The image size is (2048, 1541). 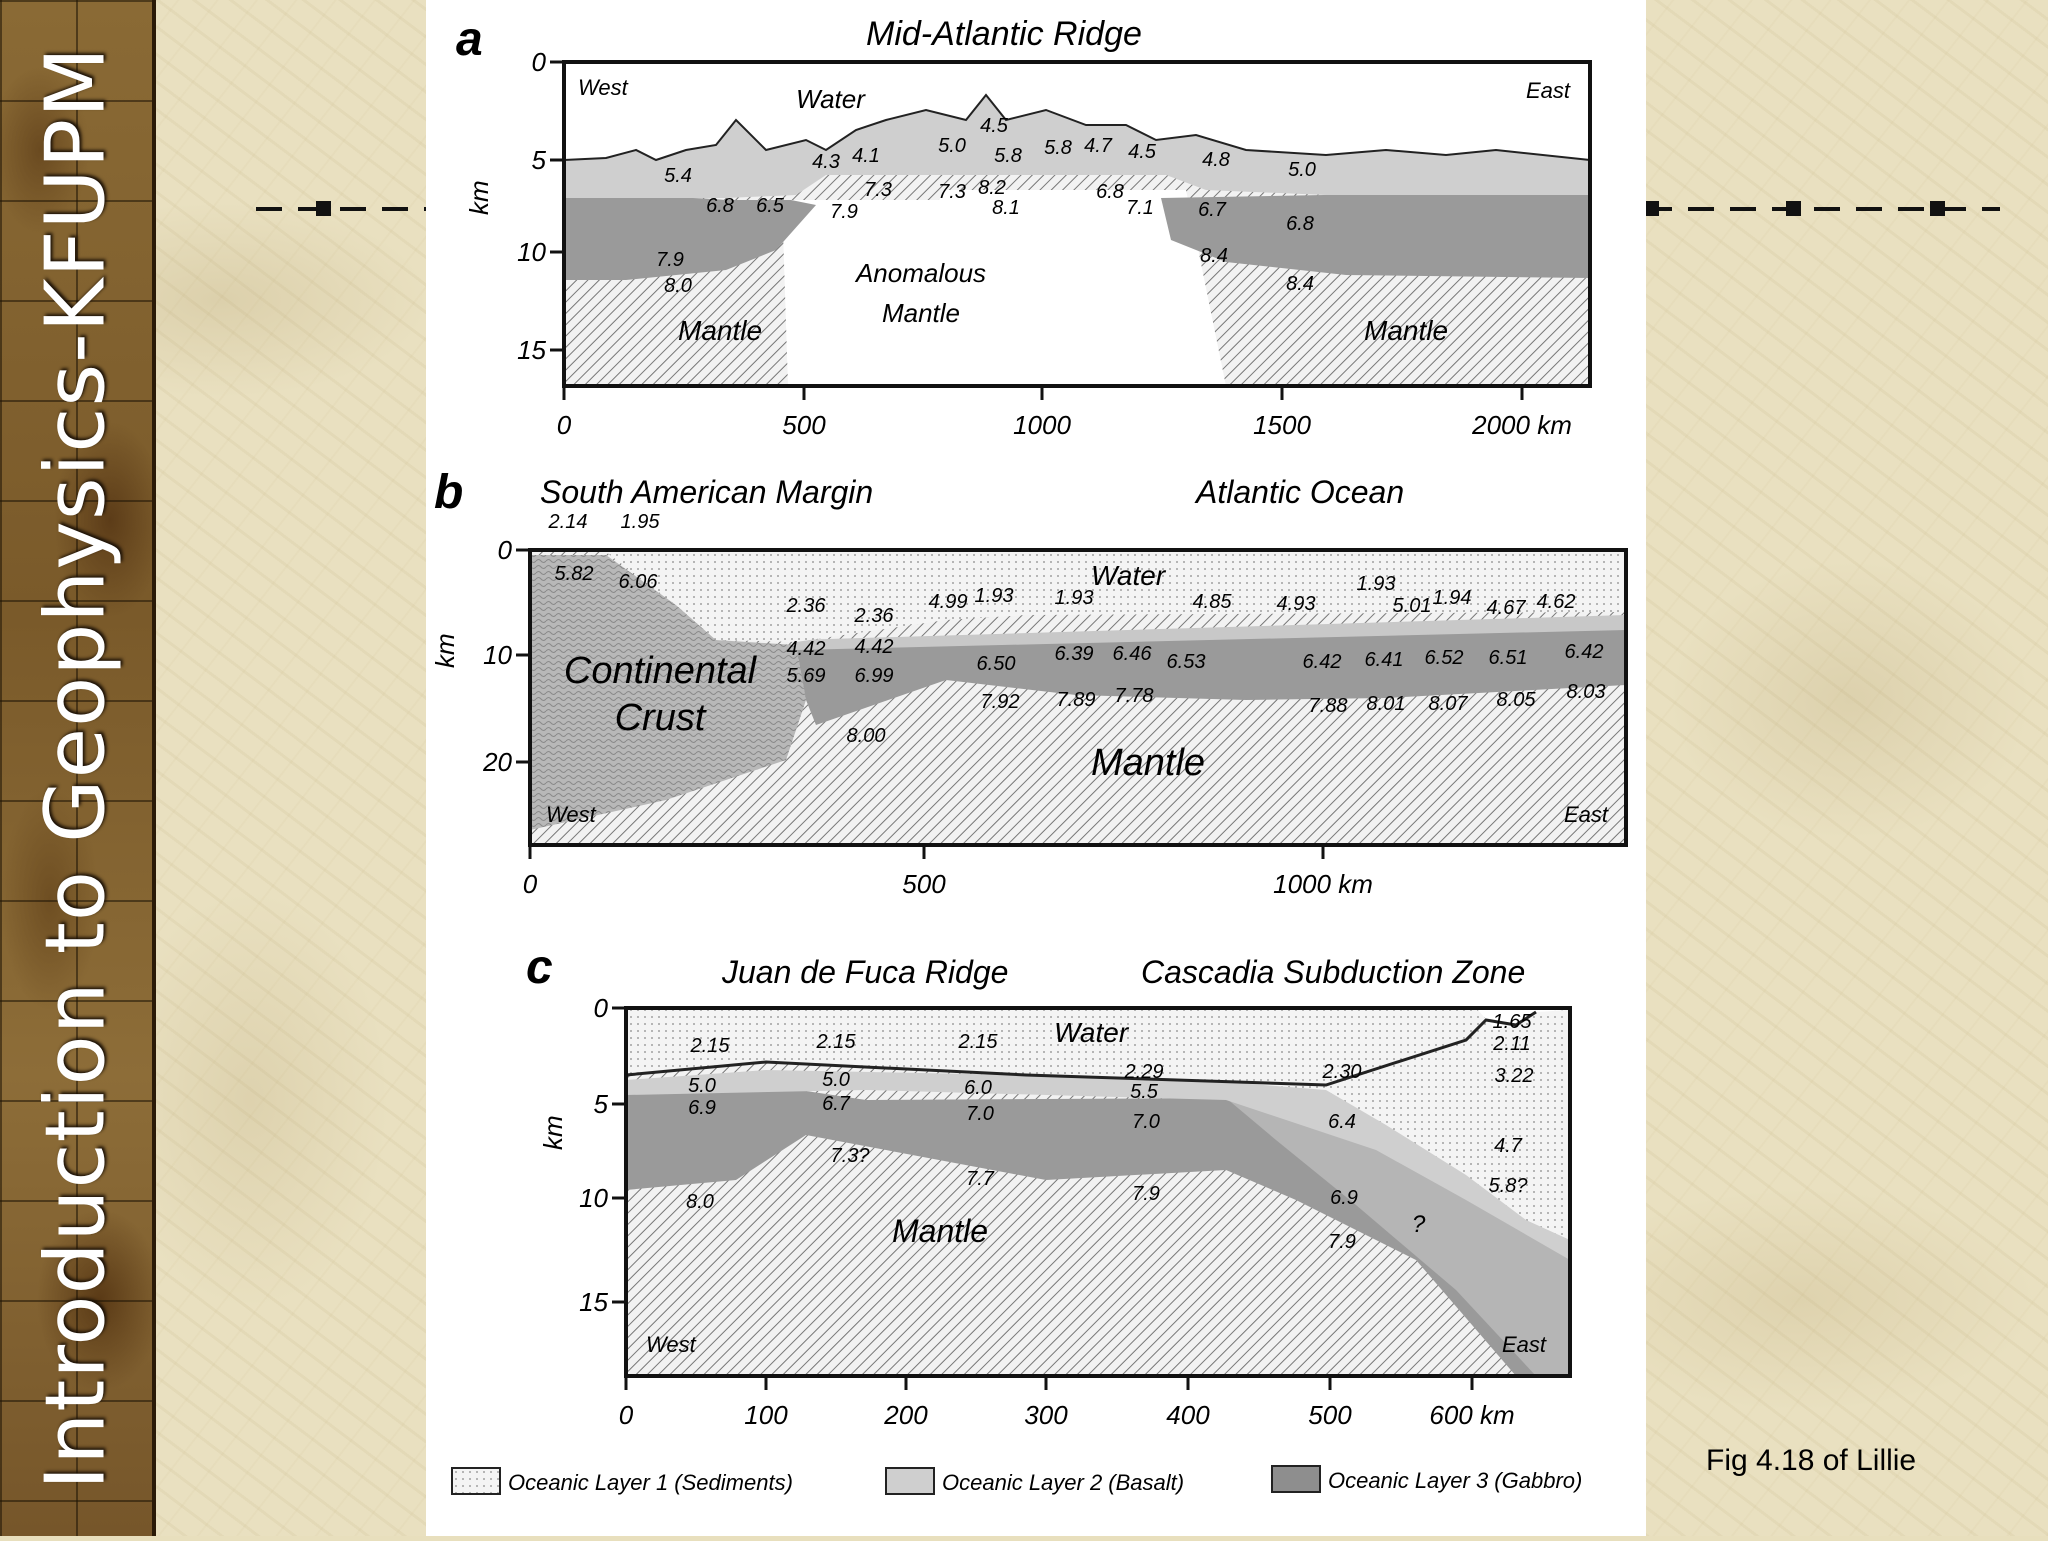 What do you see at coordinates (1452, 598) in the screenshot?
I see `velocity-label: 1.94` at bounding box center [1452, 598].